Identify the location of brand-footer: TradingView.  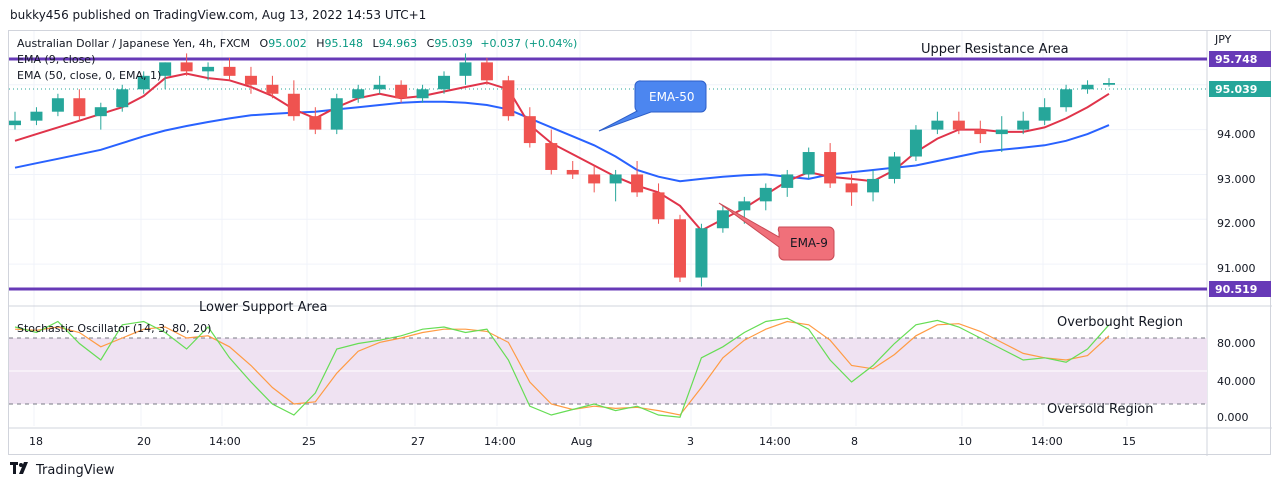
(62, 470).